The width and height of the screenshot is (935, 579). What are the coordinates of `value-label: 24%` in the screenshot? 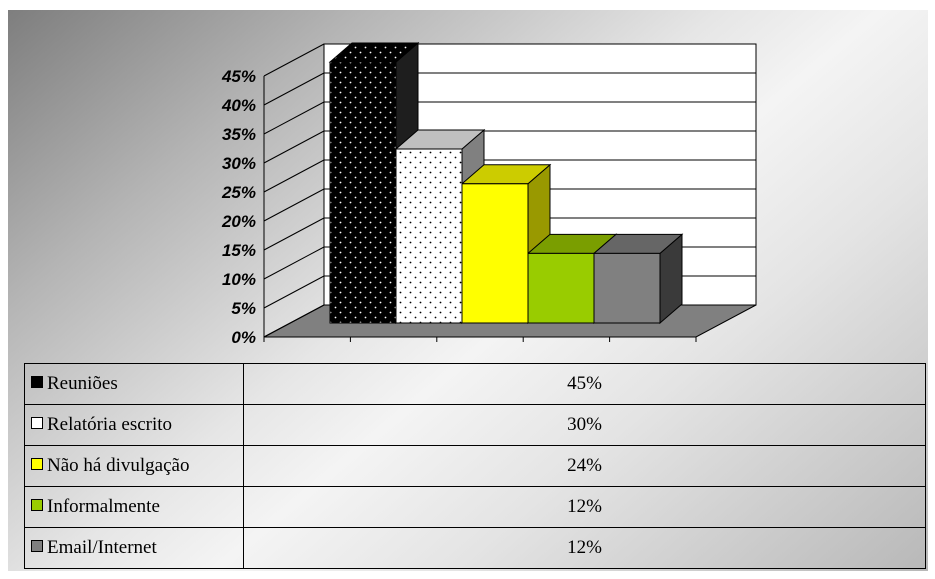 It's located at (584, 466).